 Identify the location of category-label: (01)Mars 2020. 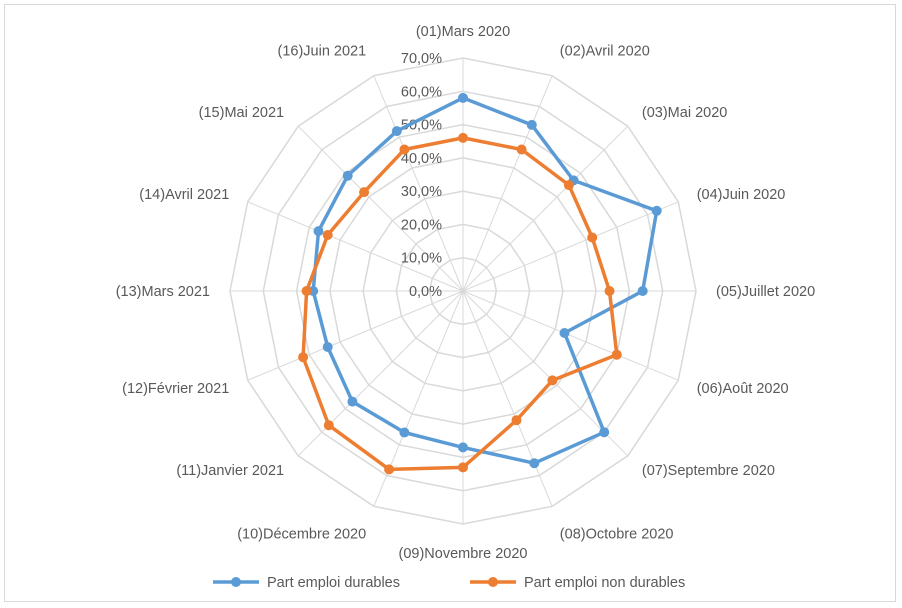
(463, 32).